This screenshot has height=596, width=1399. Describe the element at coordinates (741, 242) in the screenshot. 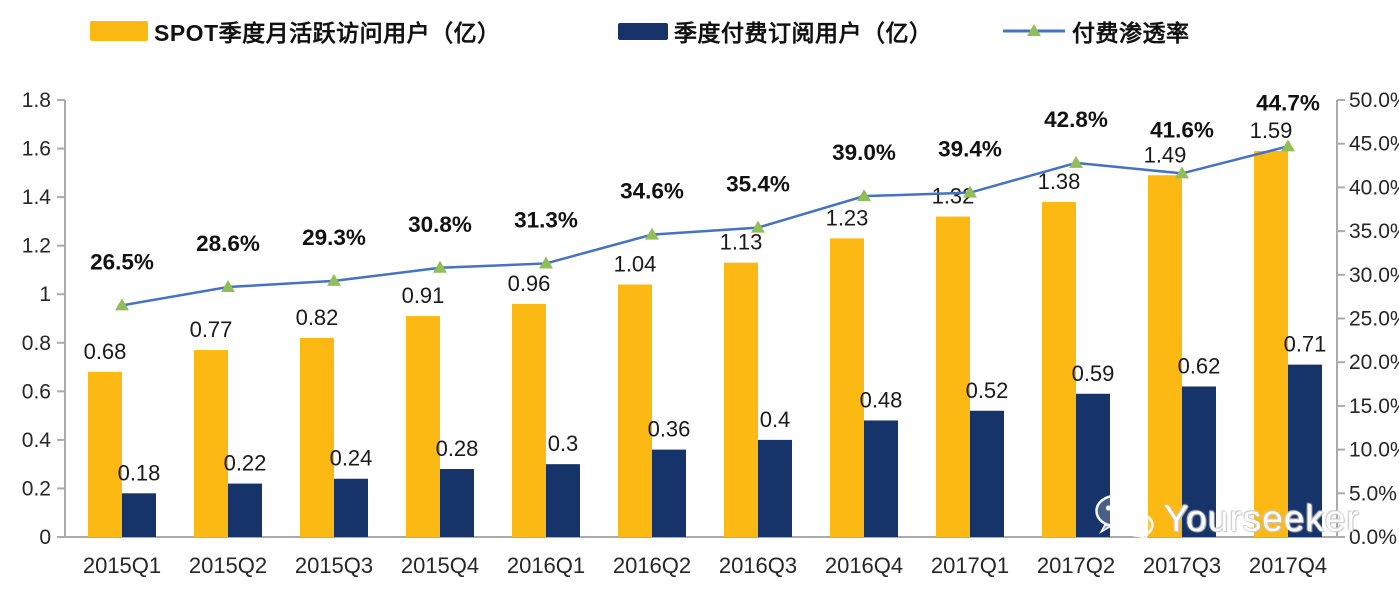

I see `mau-bar-label: 1.13` at that location.